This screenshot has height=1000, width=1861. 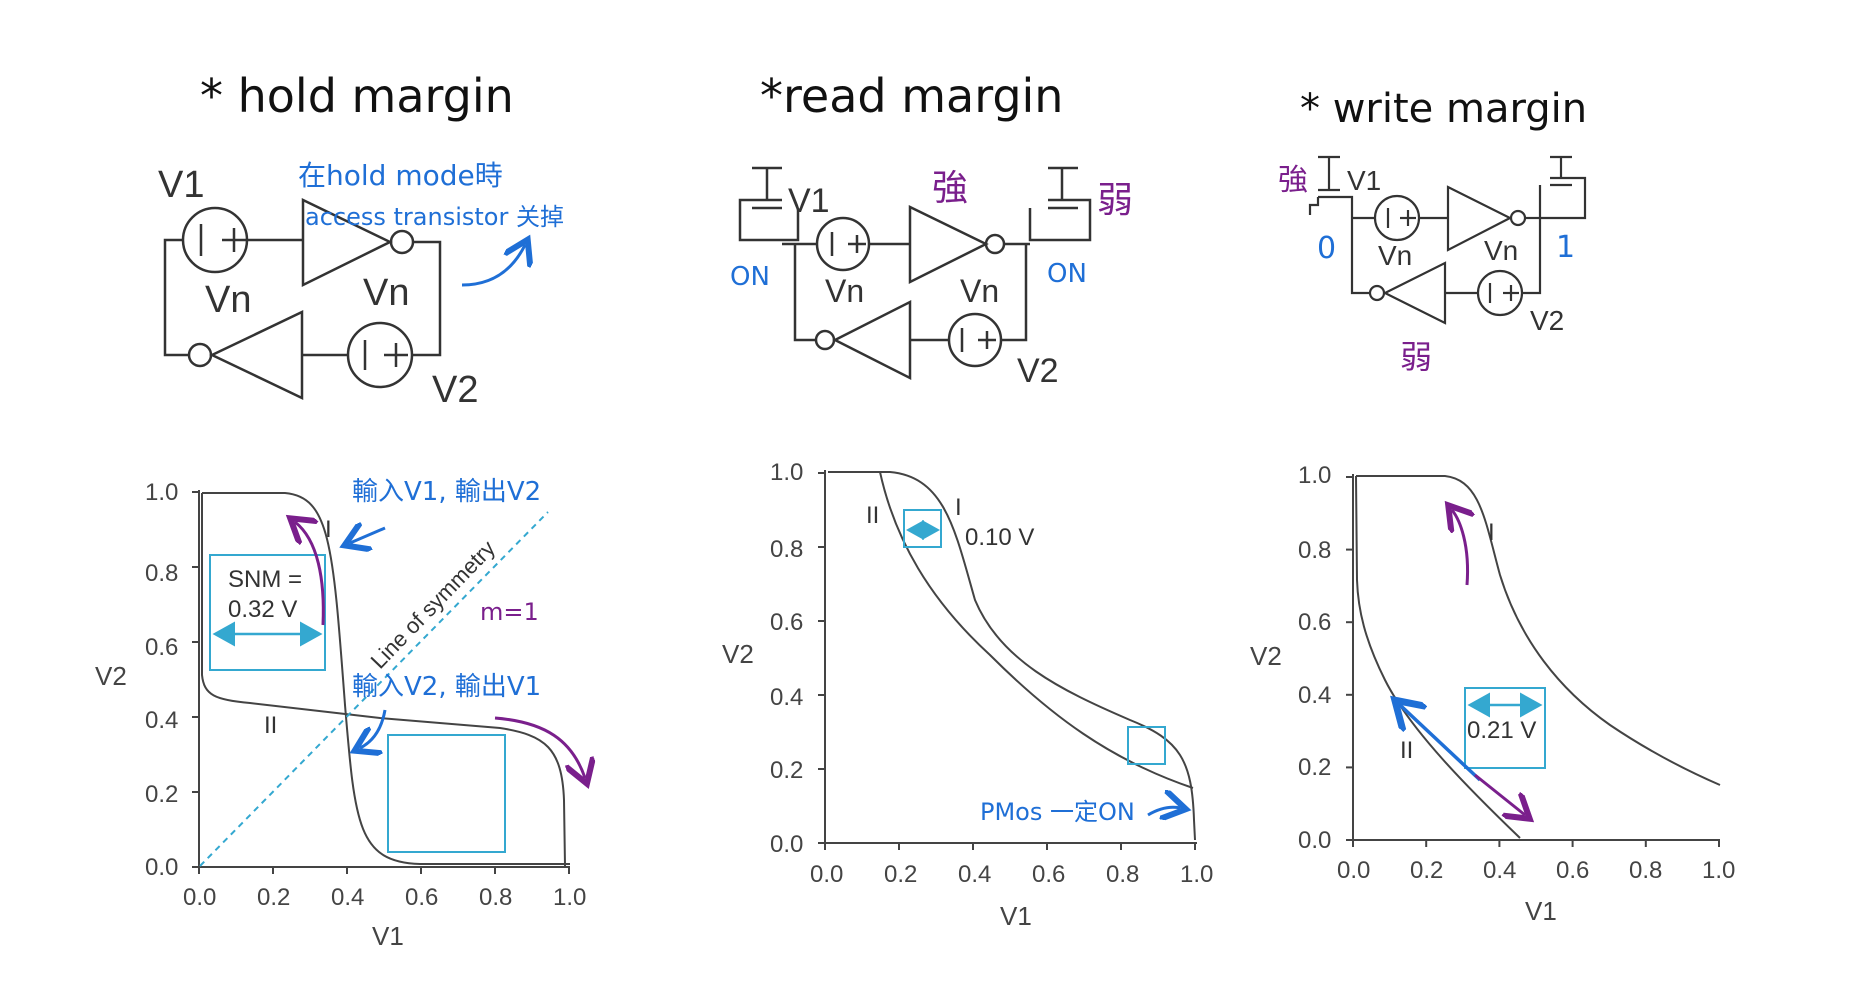 What do you see at coordinates (1196, 874) in the screenshot?
I see `read-xtick: 1.0` at bounding box center [1196, 874].